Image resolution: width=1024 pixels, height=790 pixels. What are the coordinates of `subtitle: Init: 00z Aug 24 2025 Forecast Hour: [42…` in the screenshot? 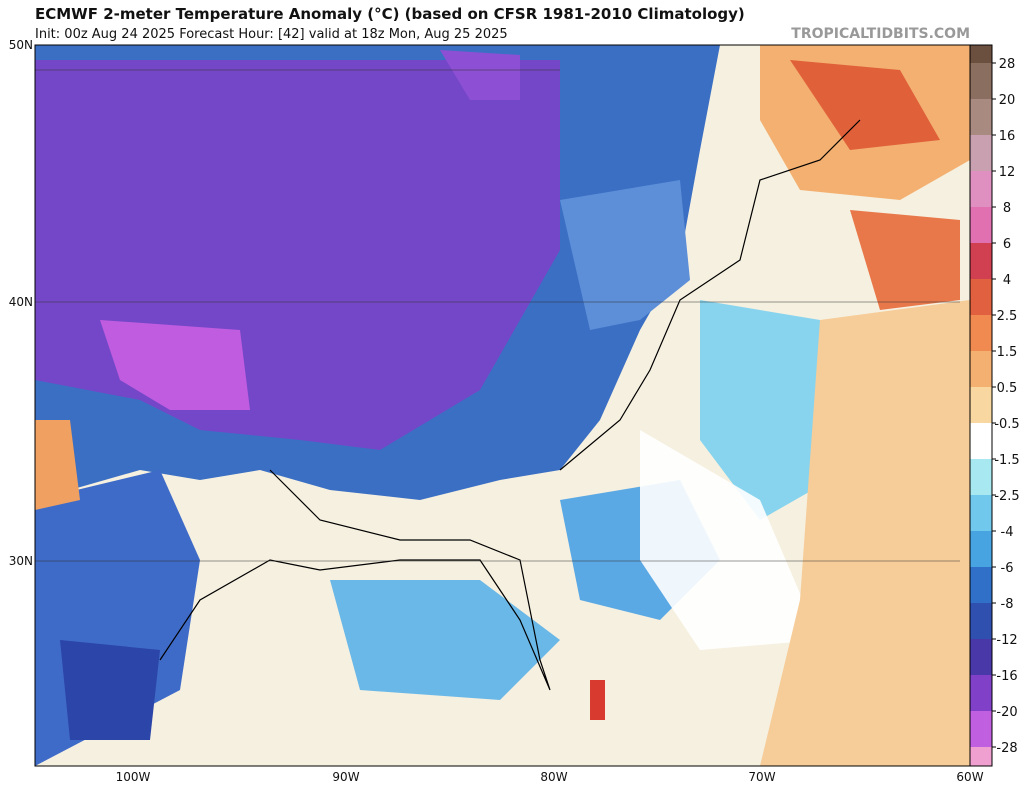 It's located at (271, 34).